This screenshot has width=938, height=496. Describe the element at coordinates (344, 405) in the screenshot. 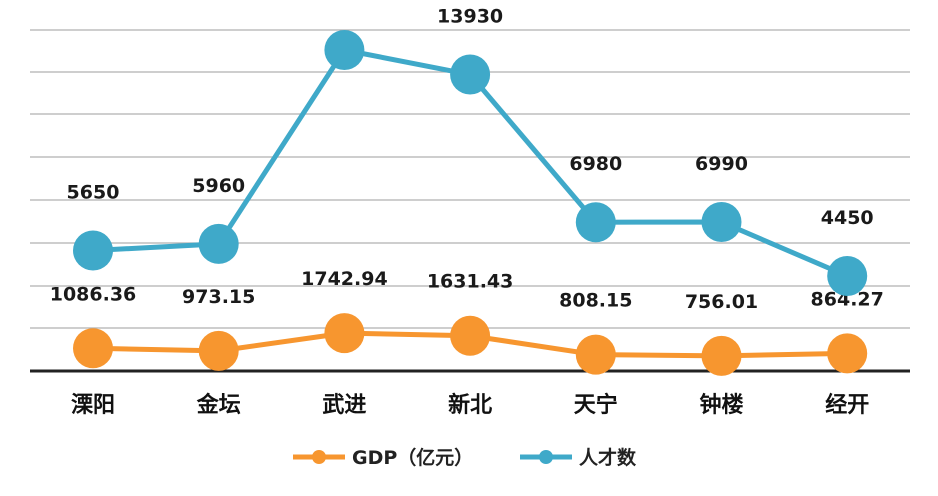

I see `x-tick-label: 武进` at that location.